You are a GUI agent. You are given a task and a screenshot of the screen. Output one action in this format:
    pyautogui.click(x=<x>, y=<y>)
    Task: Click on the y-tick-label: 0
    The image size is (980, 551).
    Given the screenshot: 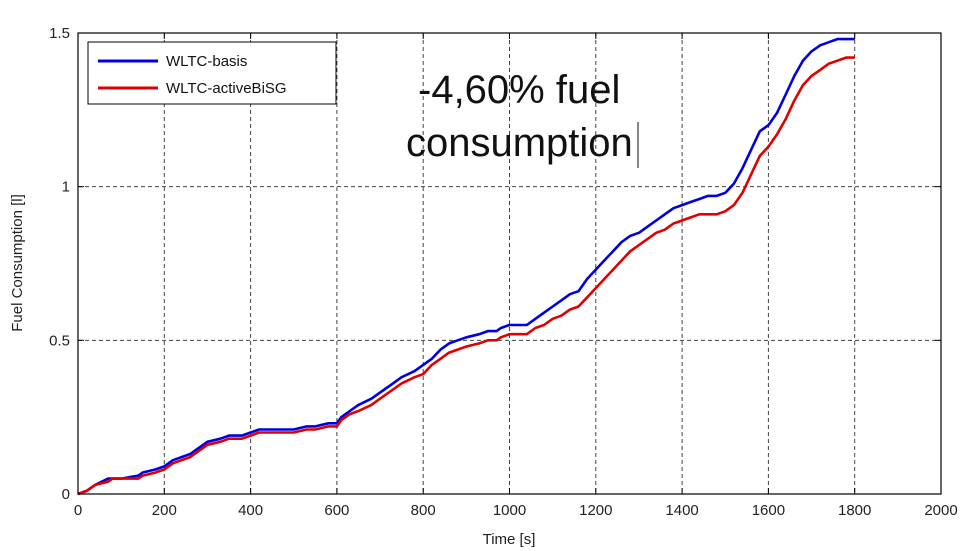 What is the action you would take?
    pyautogui.click(x=66, y=494)
    